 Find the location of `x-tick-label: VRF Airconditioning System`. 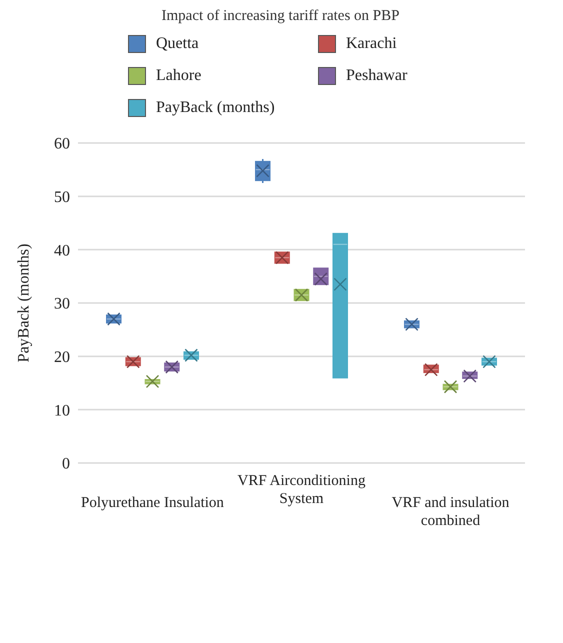

x-tick-label: VRF Airconditioning System is located at coordinates (302, 490).